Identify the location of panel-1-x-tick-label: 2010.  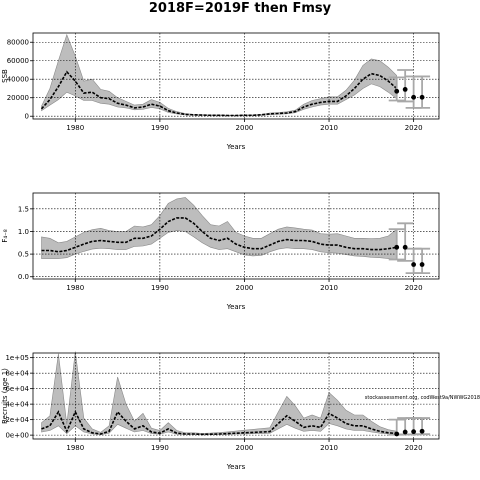
(329, 128).